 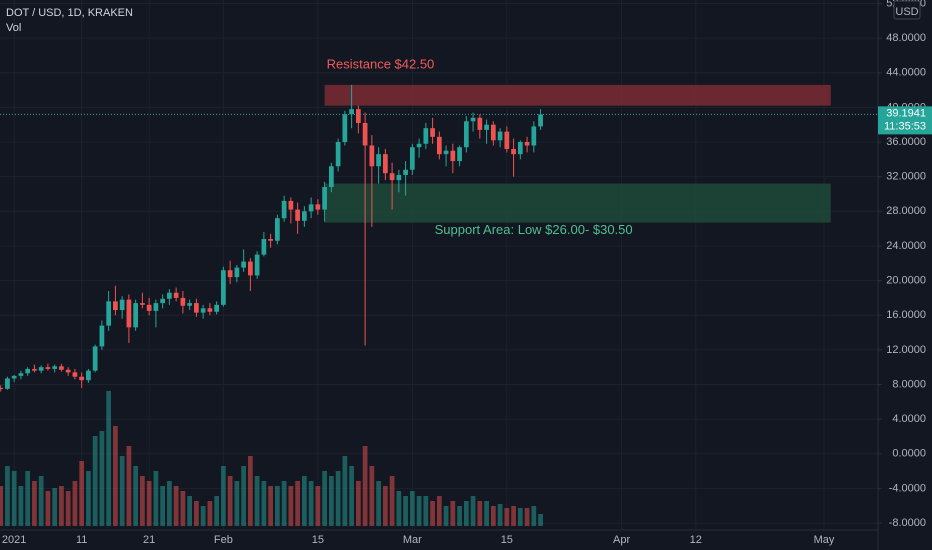 I want to click on y-tick-label: 8.0000, so click(x=909, y=384).